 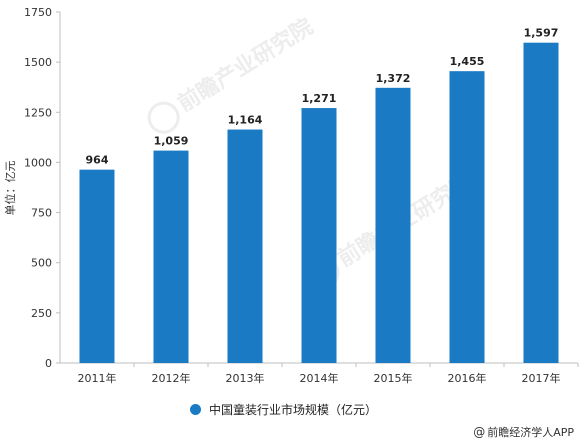 I want to click on footer-credit-text: 前瞻经济学人APP, so click(x=530, y=432).